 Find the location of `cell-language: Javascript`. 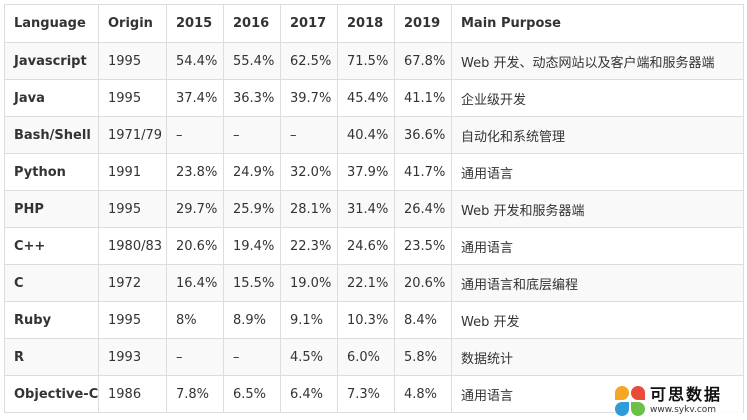

cell-language: Javascript is located at coordinates (51, 61).